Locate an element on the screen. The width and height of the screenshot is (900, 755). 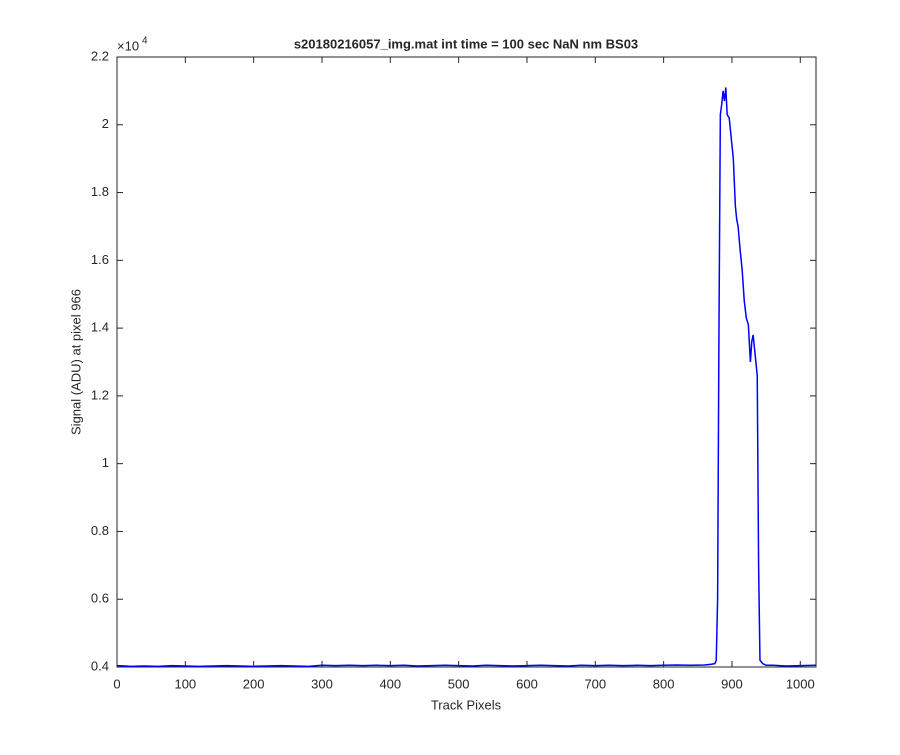
x-tick-label: 900 is located at coordinates (732, 683).